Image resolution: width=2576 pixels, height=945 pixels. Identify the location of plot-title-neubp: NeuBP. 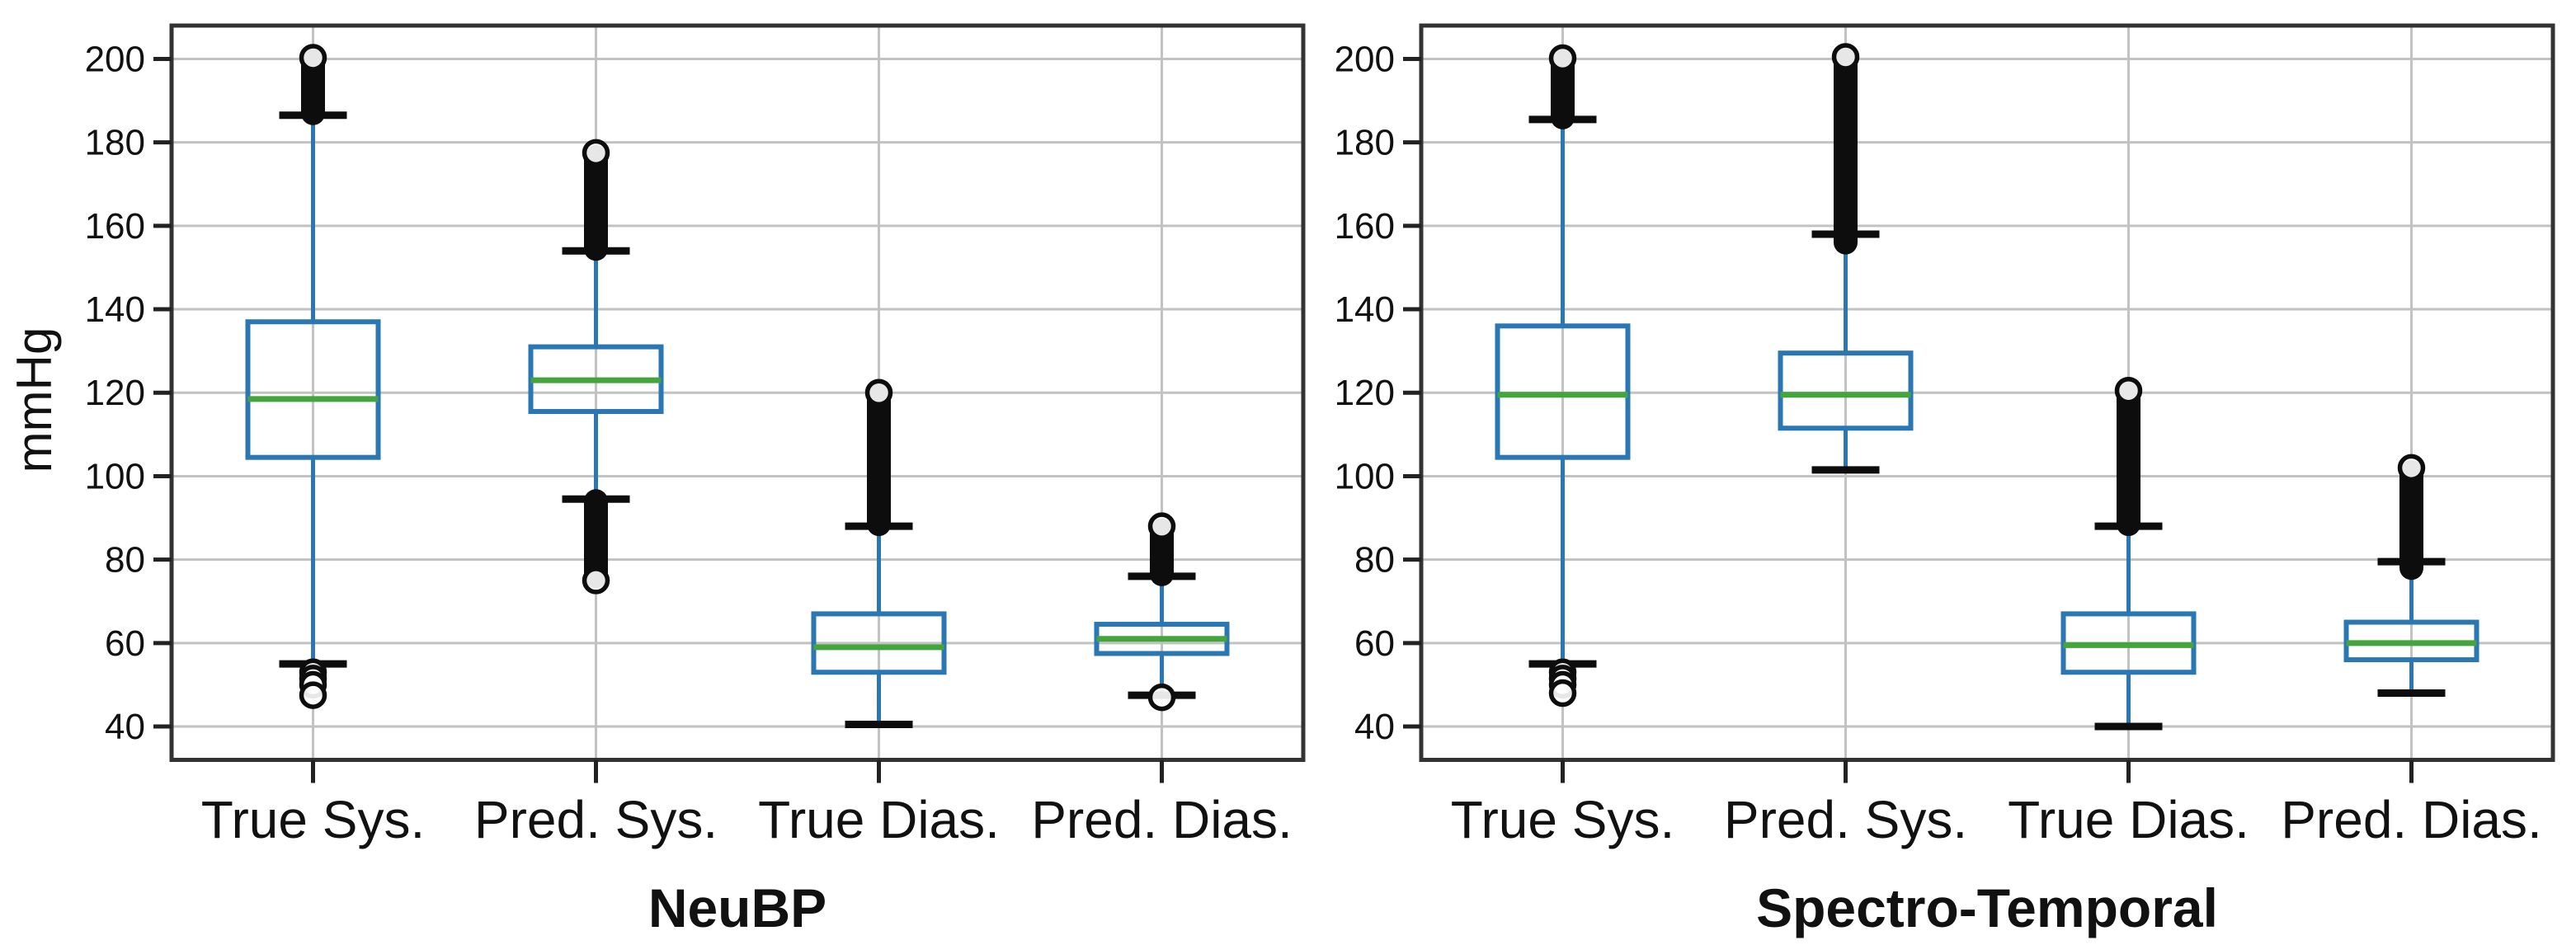
(737, 907).